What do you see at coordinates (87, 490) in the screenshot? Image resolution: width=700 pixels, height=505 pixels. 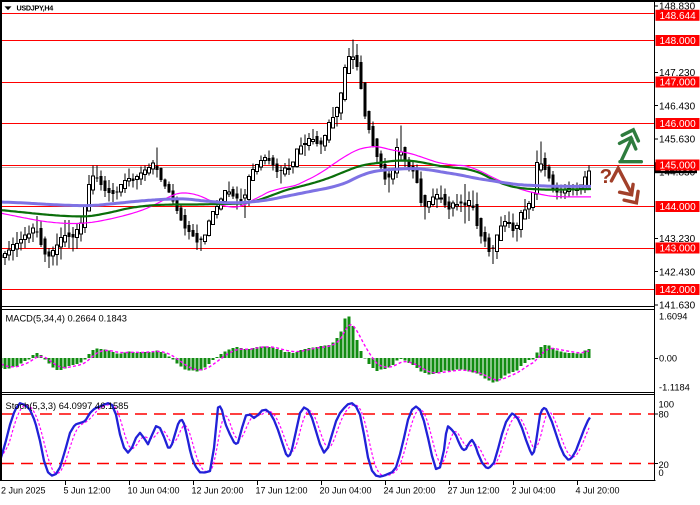 I see `svg-text: 5 Jun 12:00` at bounding box center [87, 490].